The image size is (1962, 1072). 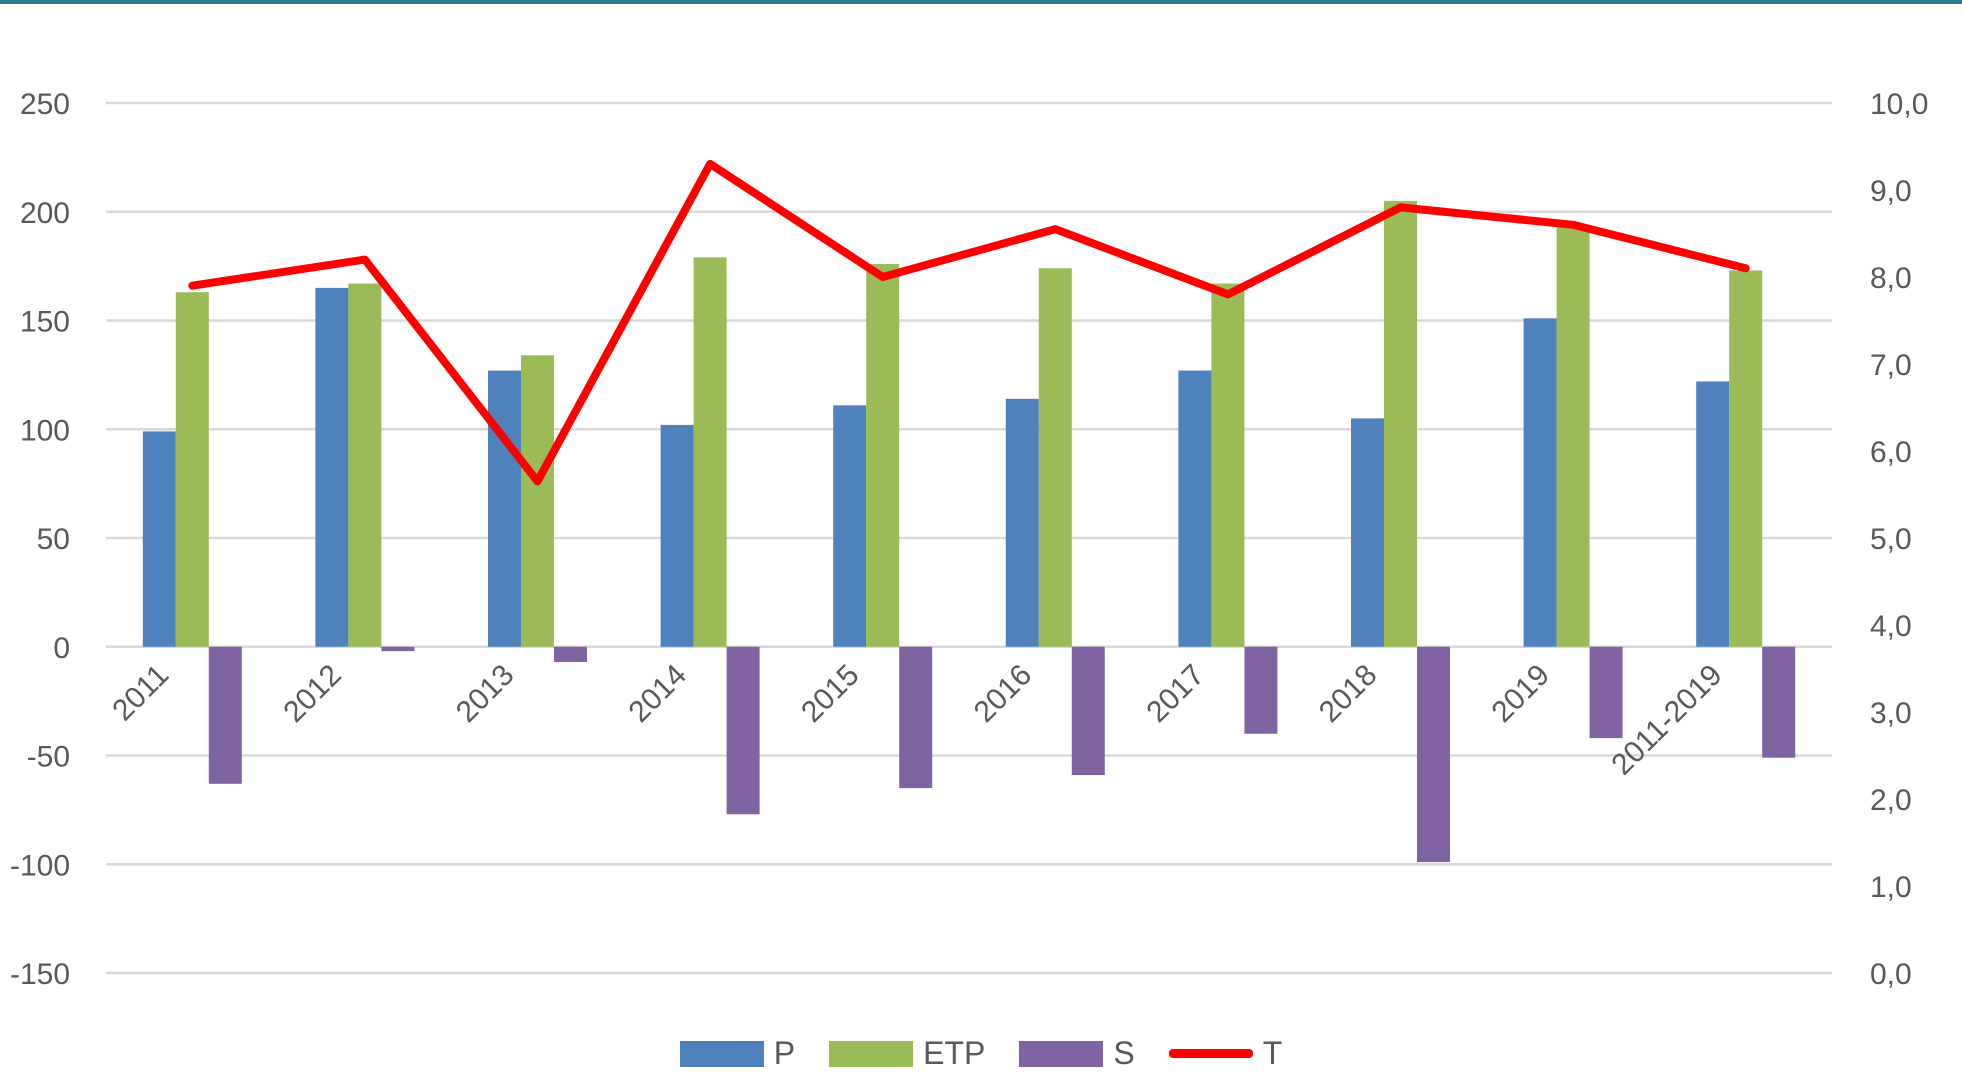 I want to click on right-tick-label: 8,0, so click(x=1891, y=278).